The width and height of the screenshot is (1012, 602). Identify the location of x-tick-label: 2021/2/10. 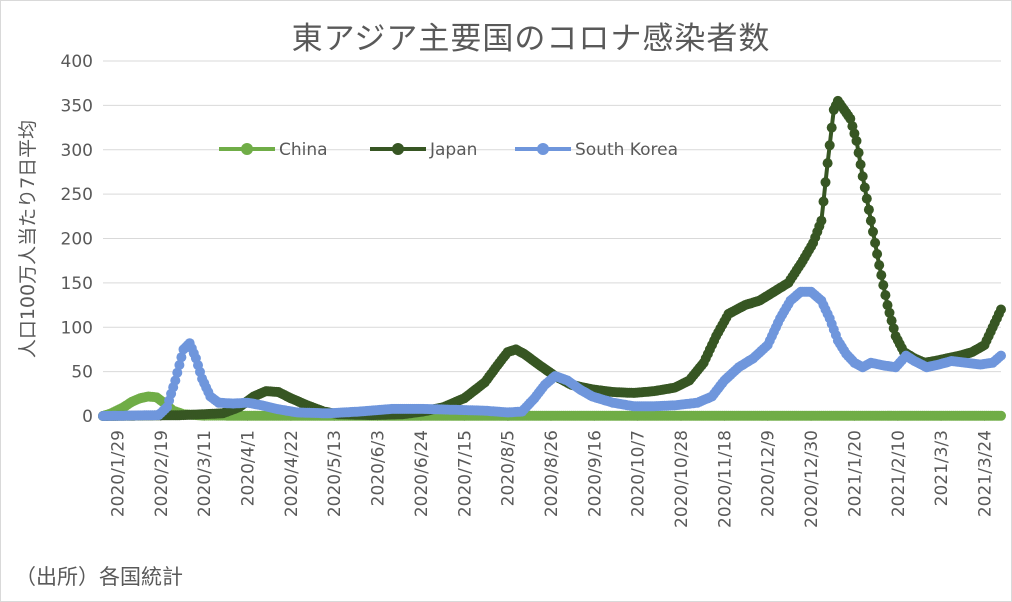
(899, 473).